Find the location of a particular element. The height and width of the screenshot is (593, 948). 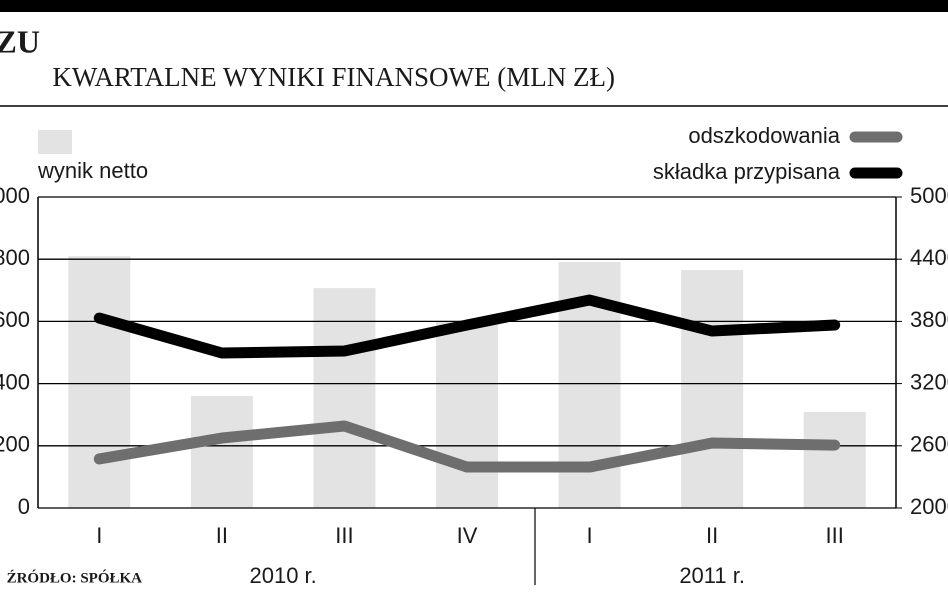

top-bar is located at coordinates (474, 6).